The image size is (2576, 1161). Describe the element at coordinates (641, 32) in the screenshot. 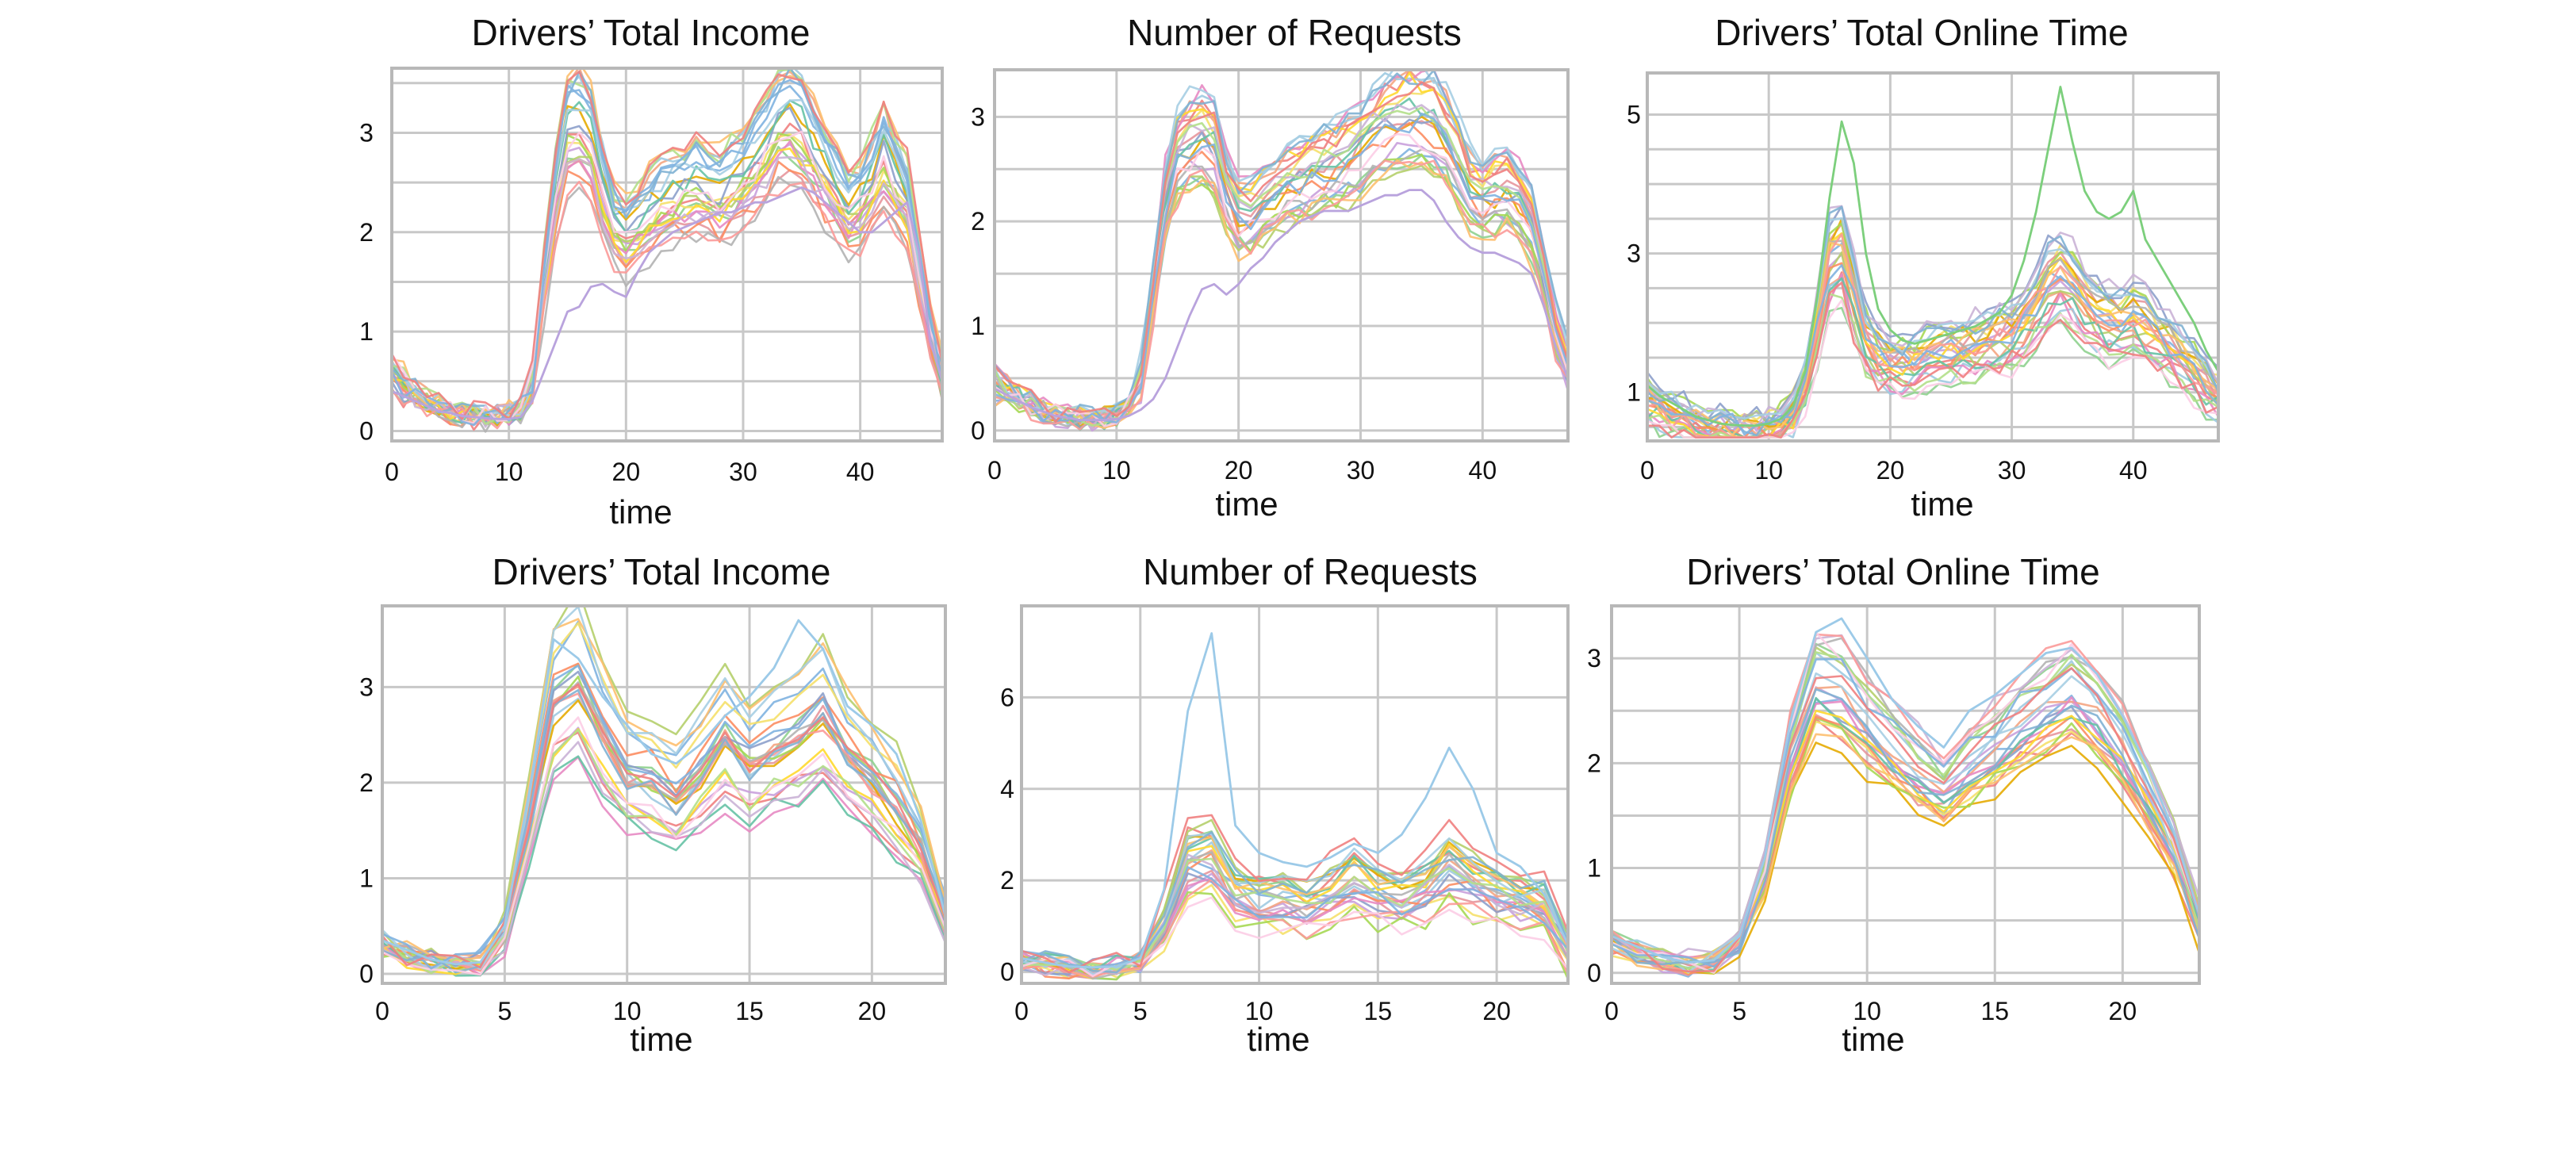

I see `panel-title: Drivers’ Total Income` at that location.